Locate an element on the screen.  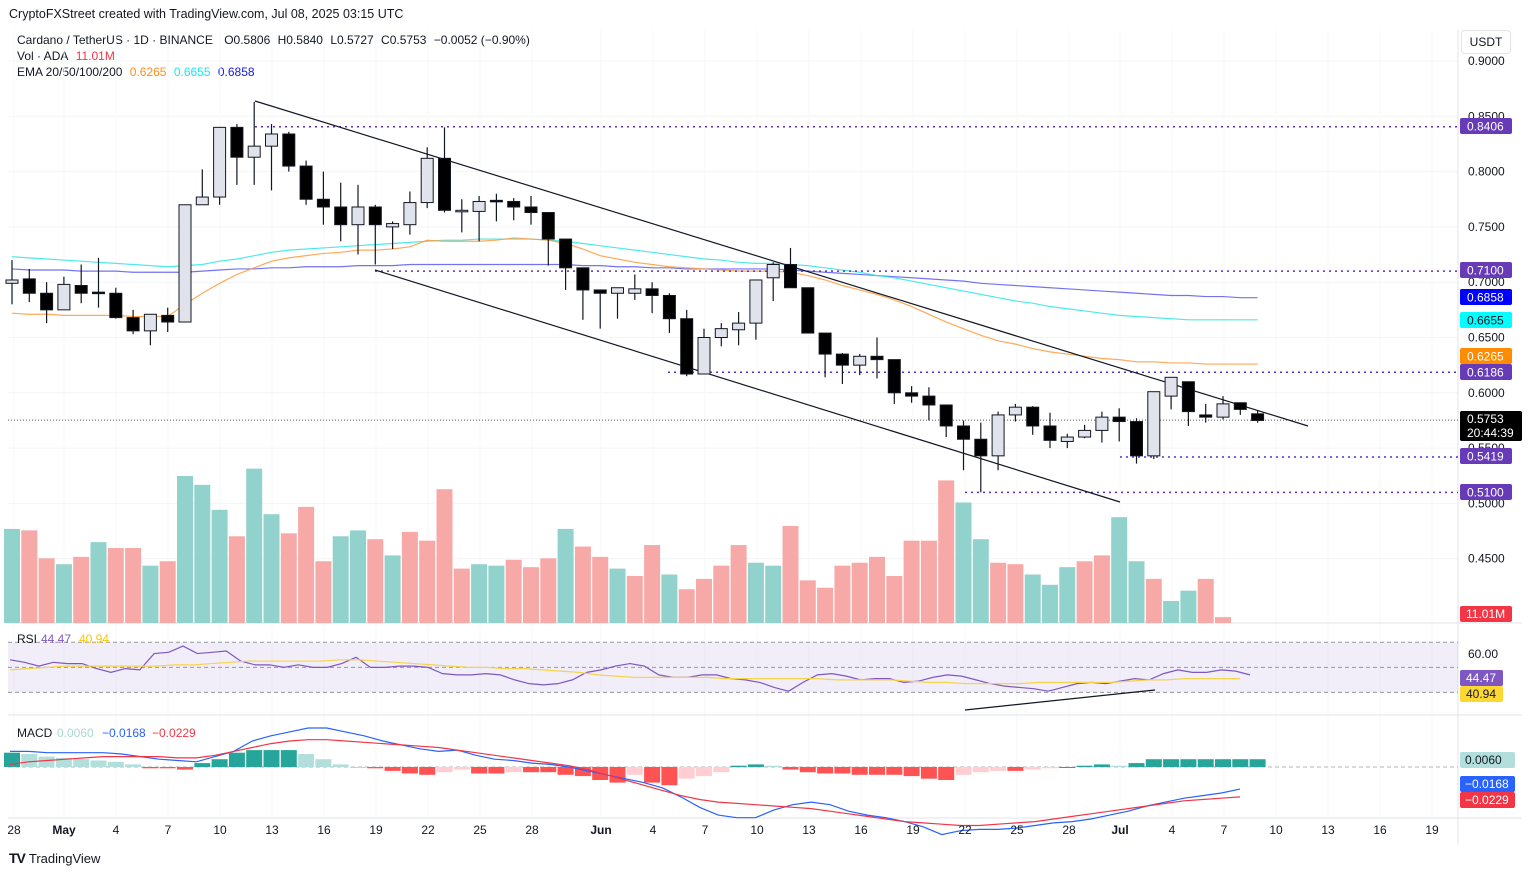
tradingview-logo: TV TradingView is located at coordinates (54, 858).